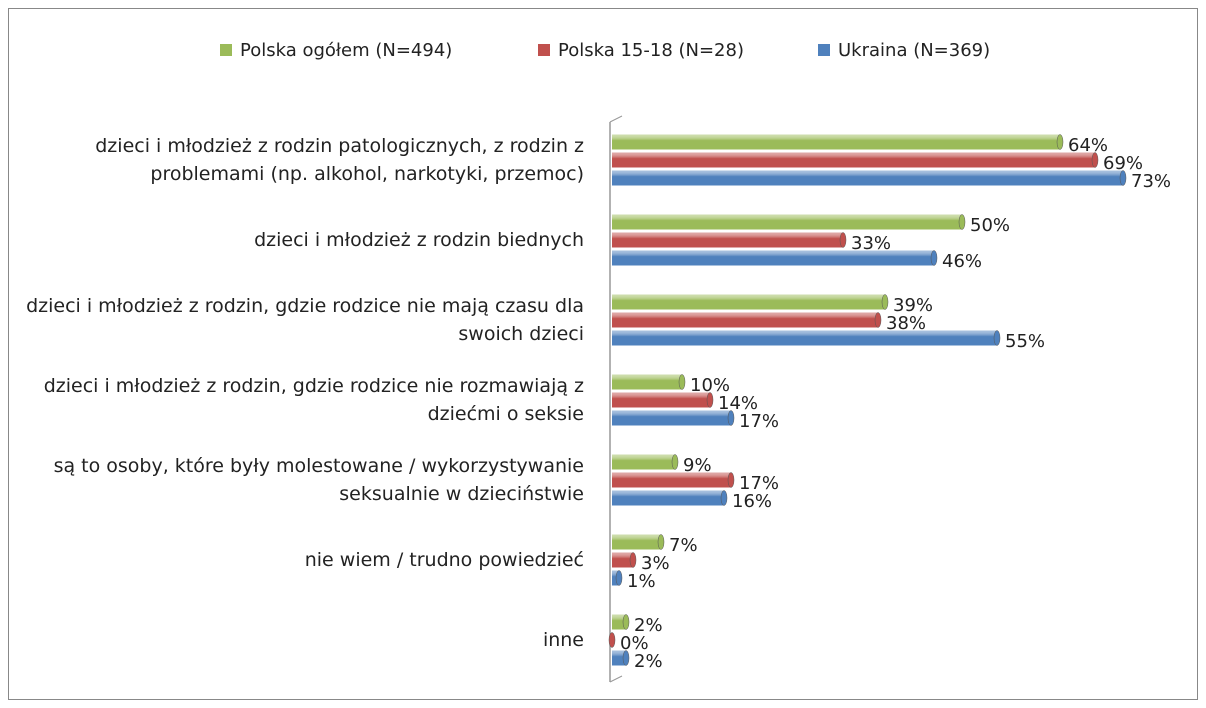 This screenshot has height=708, width=1206. I want to click on value-label: 69%, so click(1123, 163).